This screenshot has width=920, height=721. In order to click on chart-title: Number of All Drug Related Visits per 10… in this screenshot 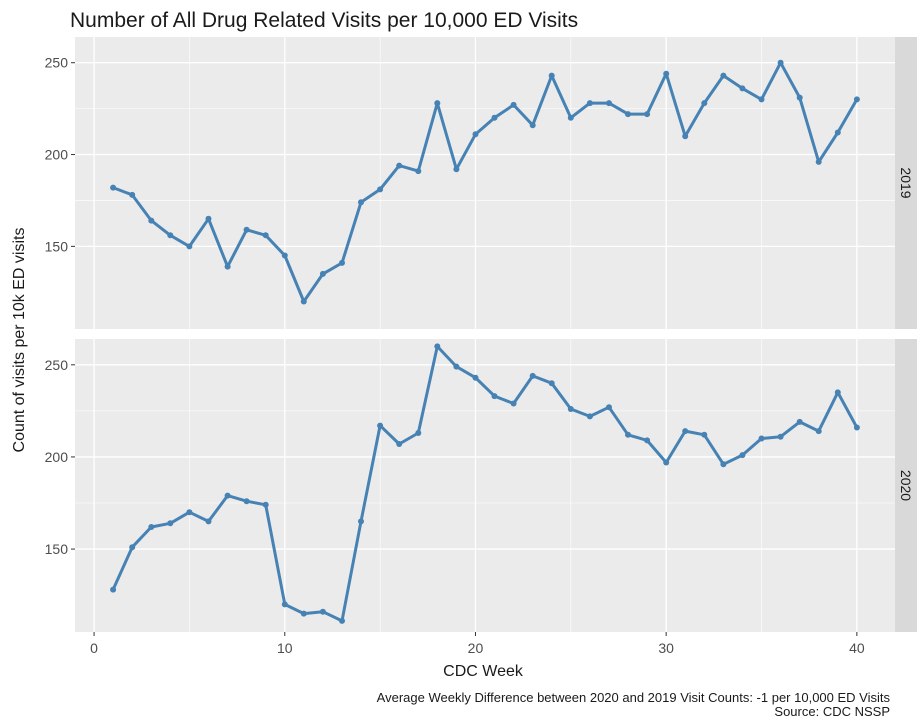, I will do `click(324, 20)`.